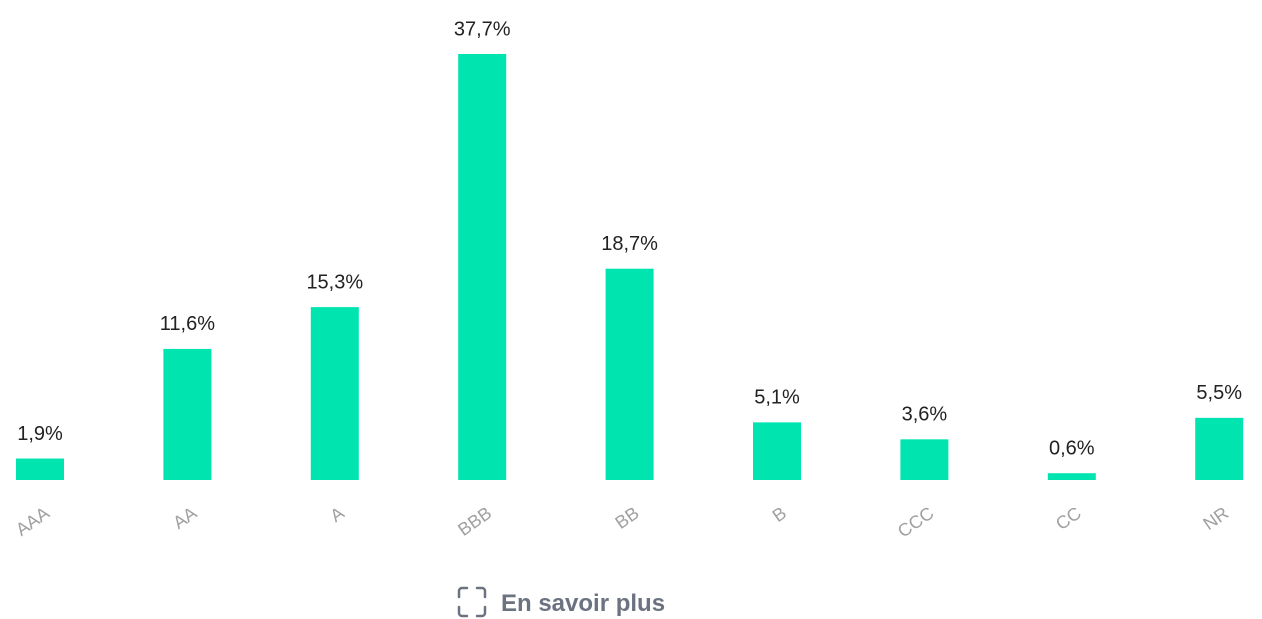 This screenshot has width=1262, height=619. What do you see at coordinates (1215, 518) in the screenshot?
I see `x-tick-label: NR` at bounding box center [1215, 518].